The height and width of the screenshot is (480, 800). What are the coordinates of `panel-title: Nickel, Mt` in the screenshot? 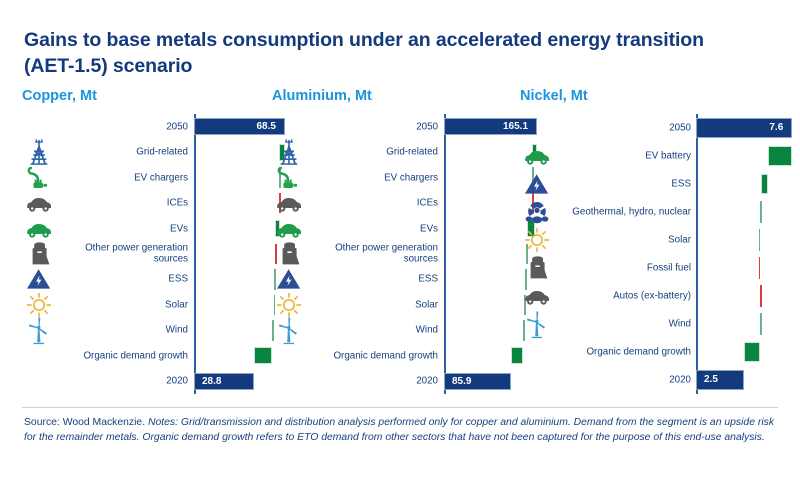 It's located at (554, 96).